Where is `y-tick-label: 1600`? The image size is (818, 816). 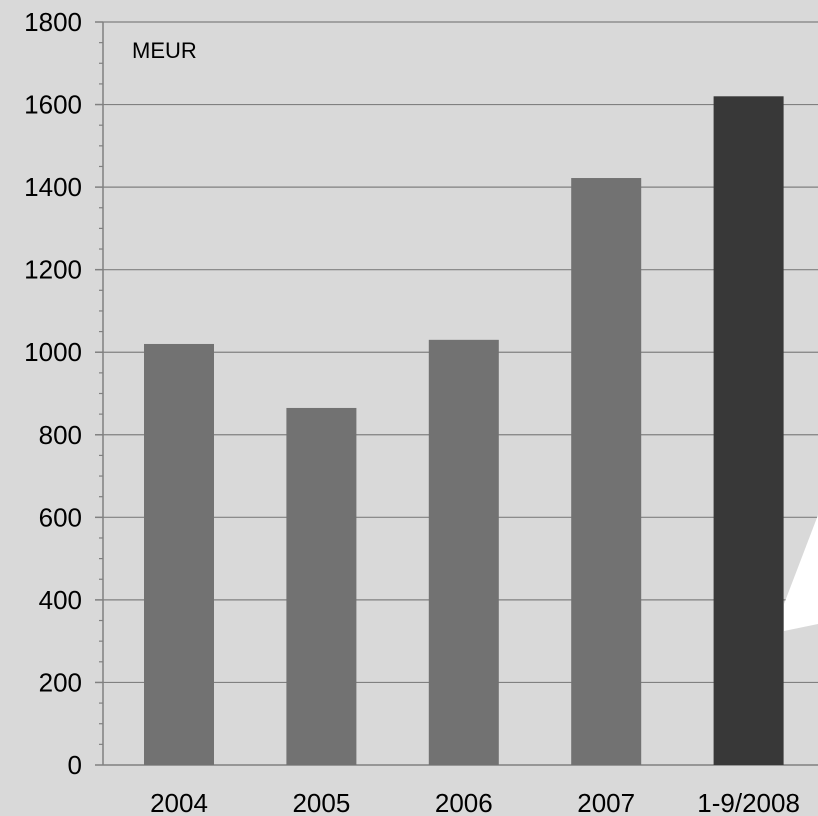 y-tick-label: 1600 is located at coordinates (53, 105).